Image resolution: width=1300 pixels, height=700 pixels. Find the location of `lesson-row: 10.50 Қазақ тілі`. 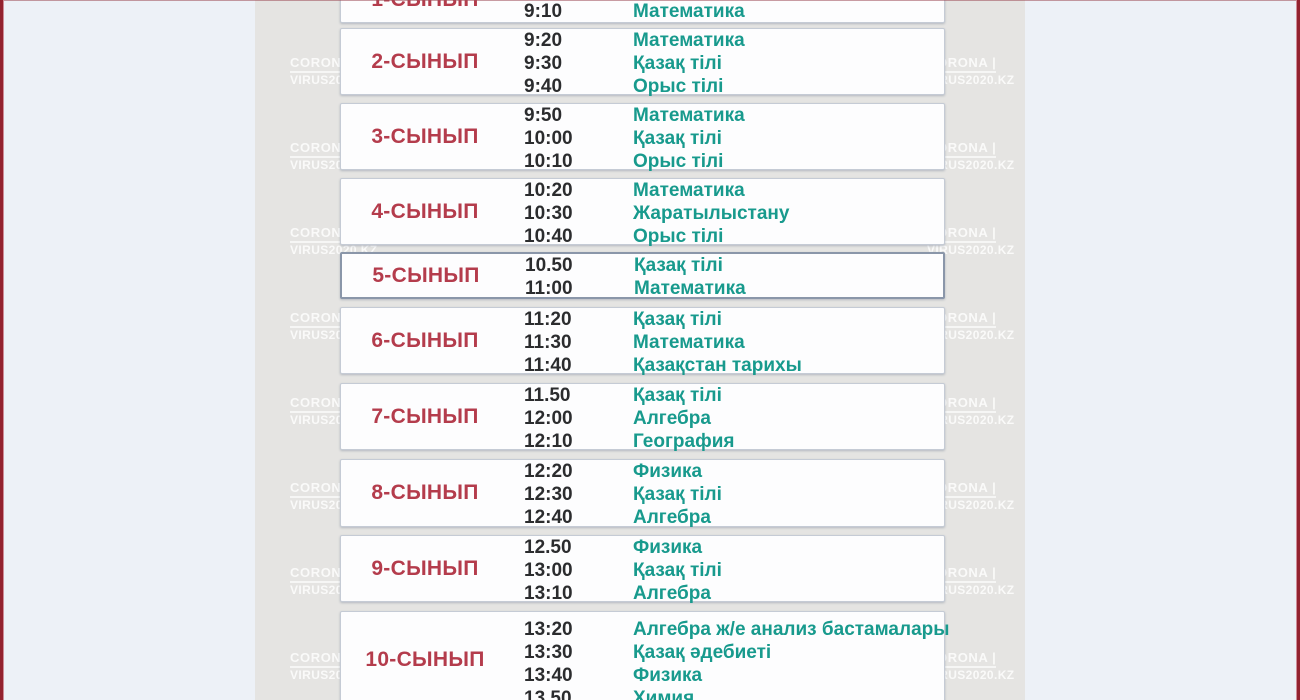

lesson-row: 10.50 Қазақ тілі is located at coordinates (734, 265).